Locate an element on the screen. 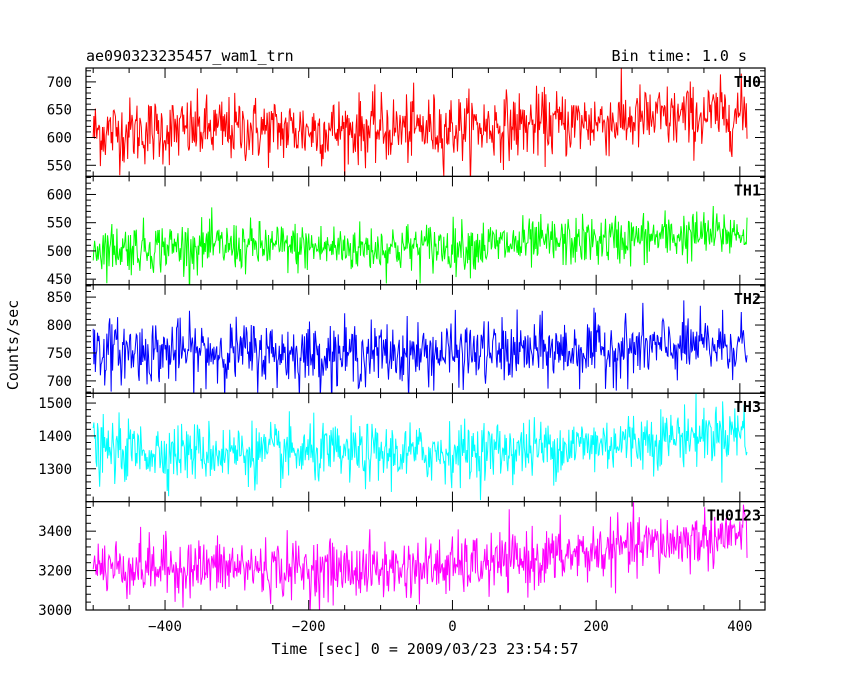  panel-th0123: TH0123 3400 3200 3000 is located at coordinates (402, 560).